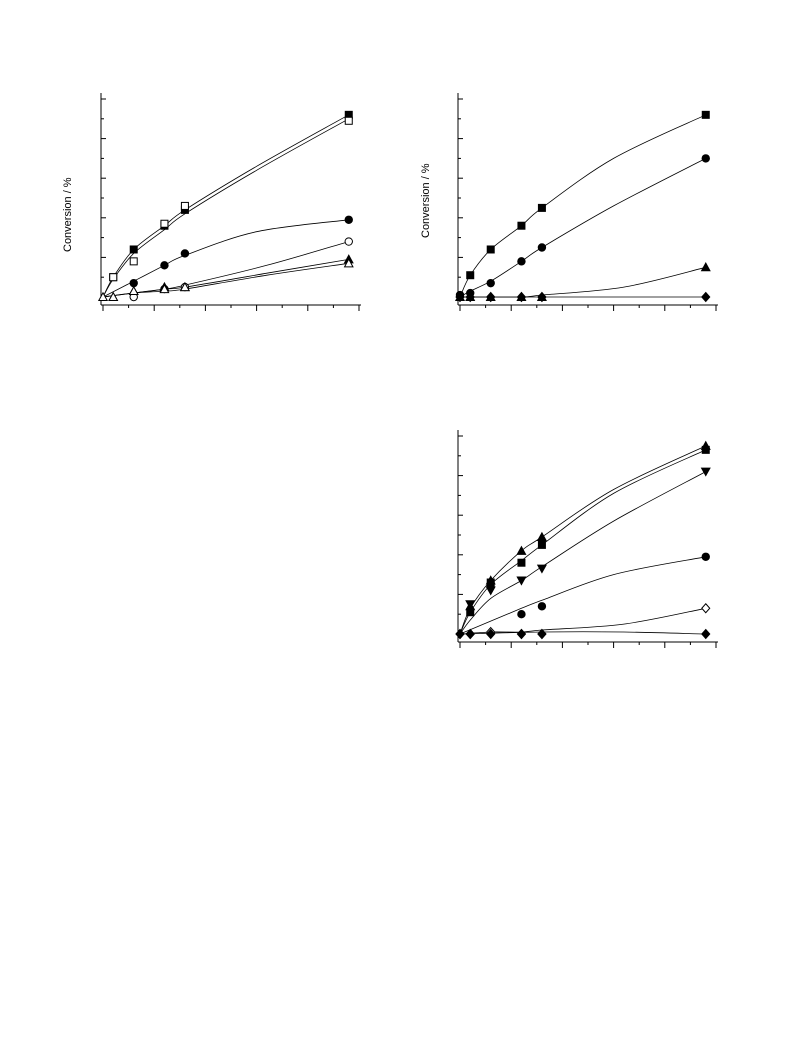 This screenshot has height=1057, width=793. Describe the element at coordinates (582, 621) in the screenshot. I see `fit-curve-diamond-open` at that location.